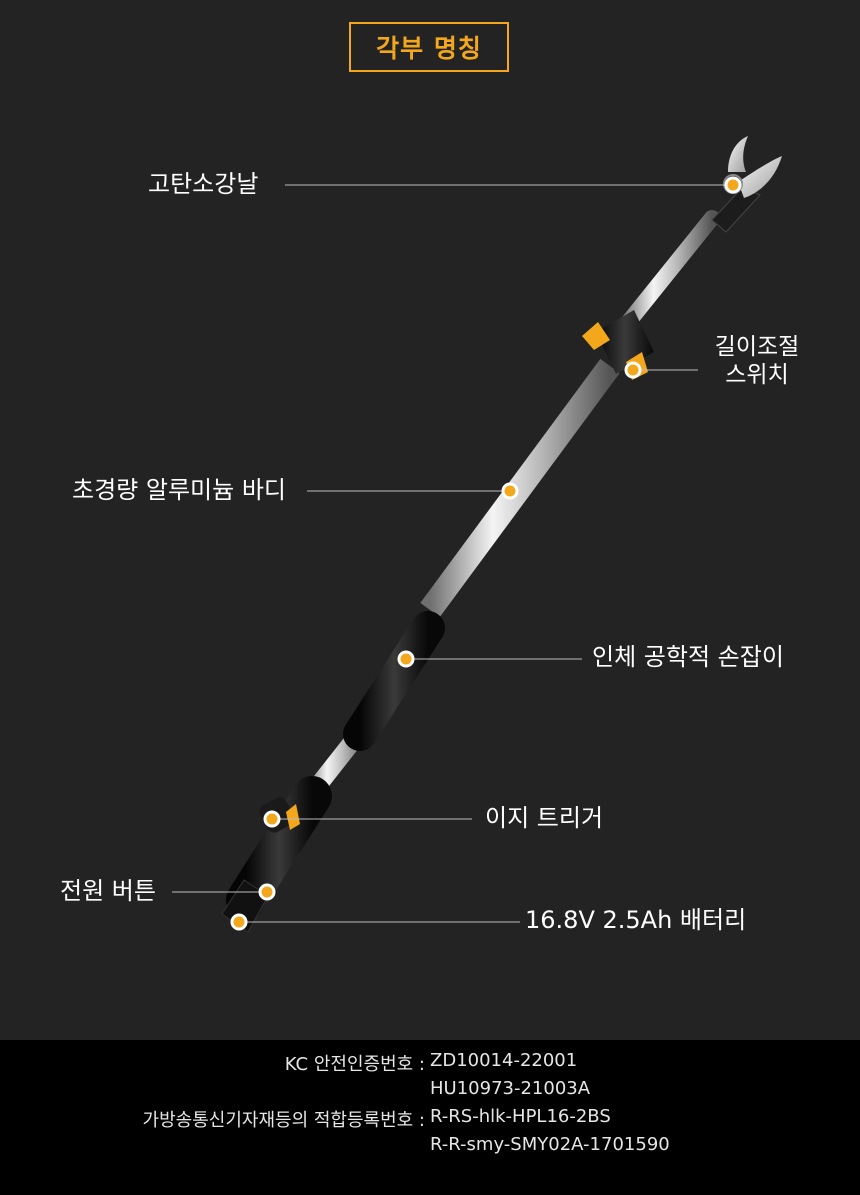 This screenshot has height=1195, width=860. What do you see at coordinates (550, 1144) in the screenshot?
I see `radio-value-2: R-R-smy-SMY02A-1701590` at bounding box center [550, 1144].